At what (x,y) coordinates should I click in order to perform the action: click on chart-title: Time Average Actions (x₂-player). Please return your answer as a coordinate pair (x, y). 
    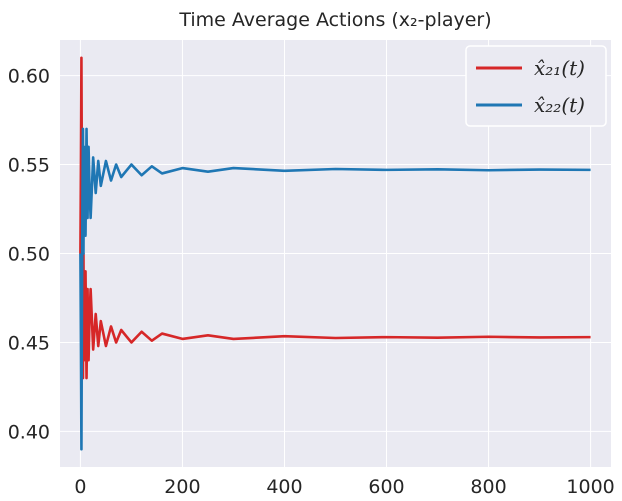
    Looking at the image, I should click on (334, 20).